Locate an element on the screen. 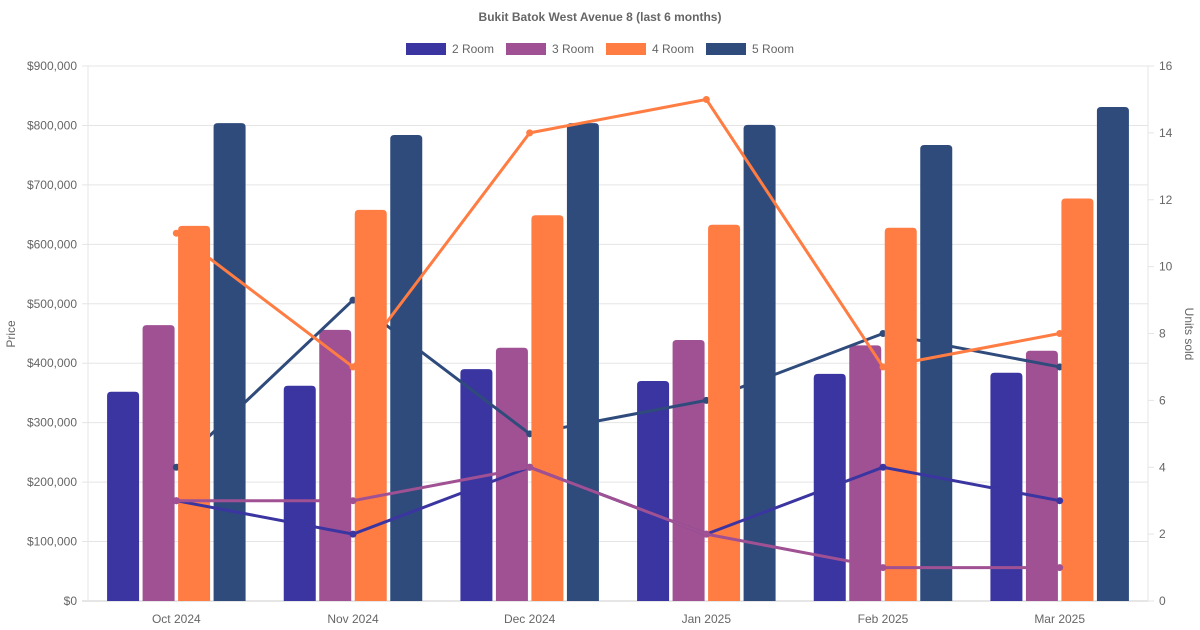 This screenshot has height=630, width=1200. y-tick-label: $100,000 is located at coordinates (52, 542).